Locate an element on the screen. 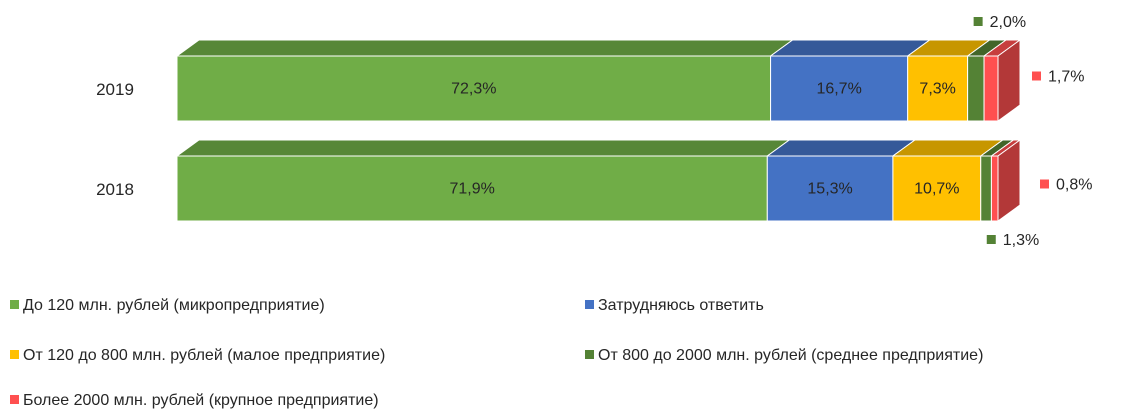  value-label: 15,3% is located at coordinates (829, 189).